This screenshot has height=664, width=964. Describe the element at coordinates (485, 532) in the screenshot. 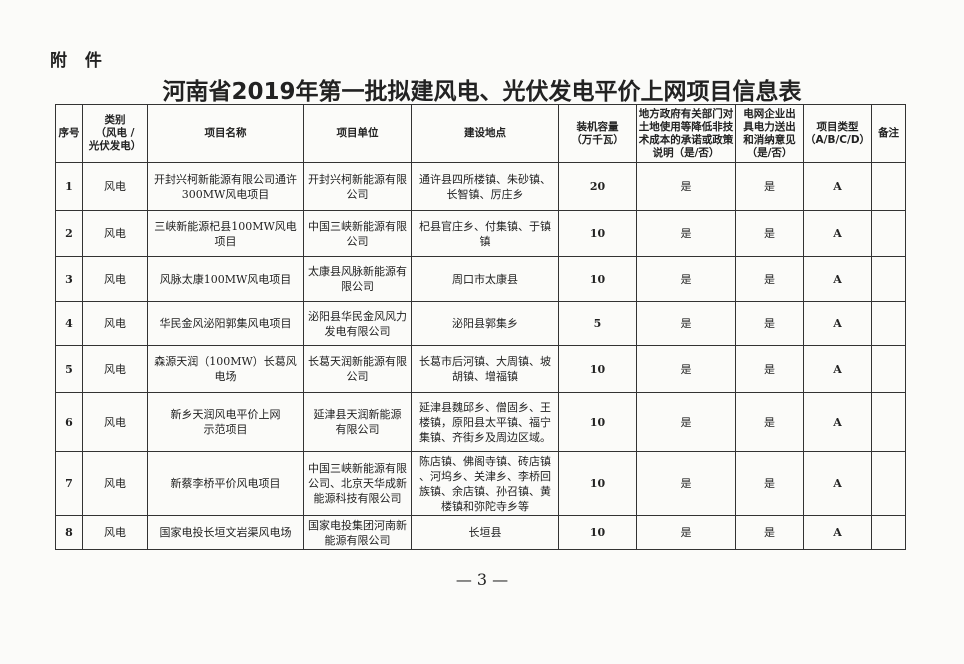

I see `cell-location: 长垣县` at that location.